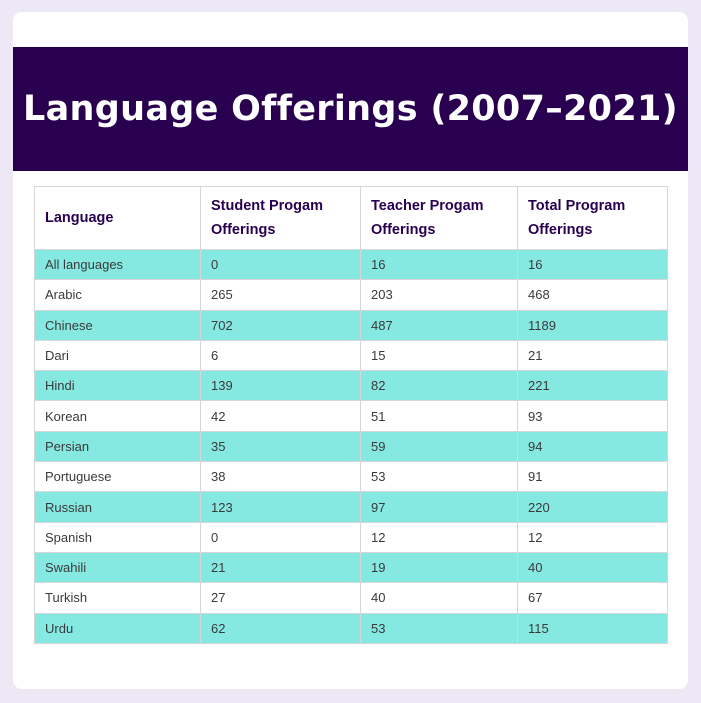 This screenshot has width=701, height=703. I want to click on student-offerings-cell: 139, so click(280, 386).